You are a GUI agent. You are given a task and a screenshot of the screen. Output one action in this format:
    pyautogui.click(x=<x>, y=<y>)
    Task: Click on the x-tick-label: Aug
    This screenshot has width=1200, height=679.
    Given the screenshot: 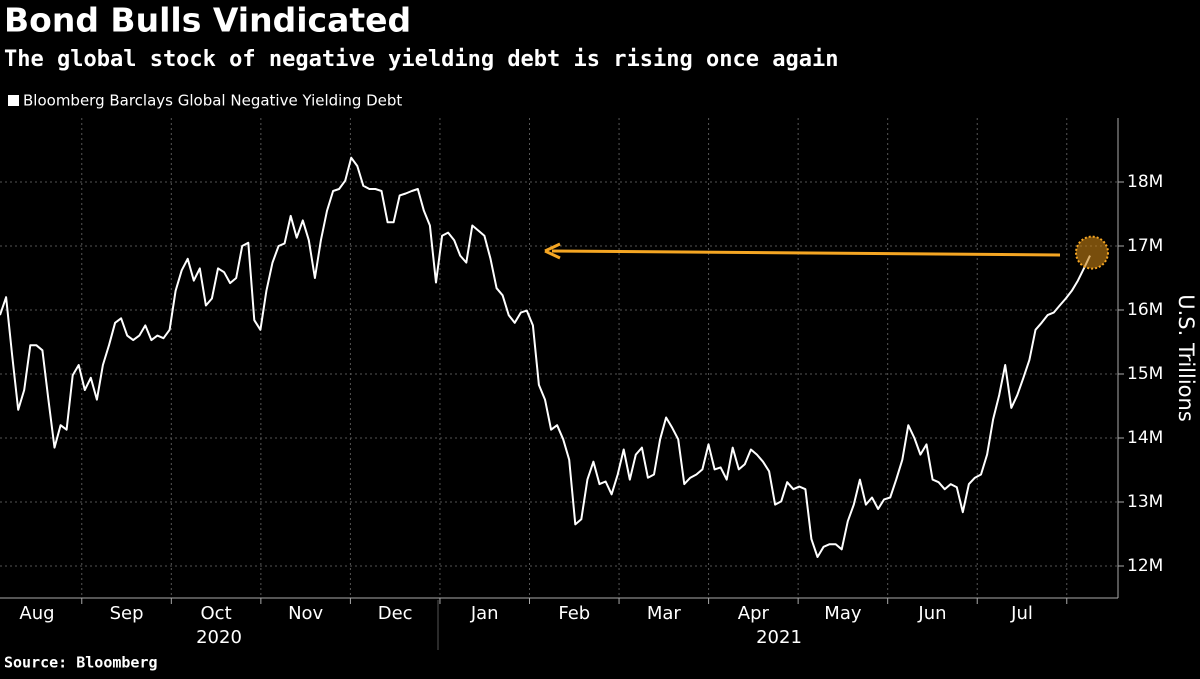 What is the action you would take?
    pyautogui.click(x=36, y=613)
    